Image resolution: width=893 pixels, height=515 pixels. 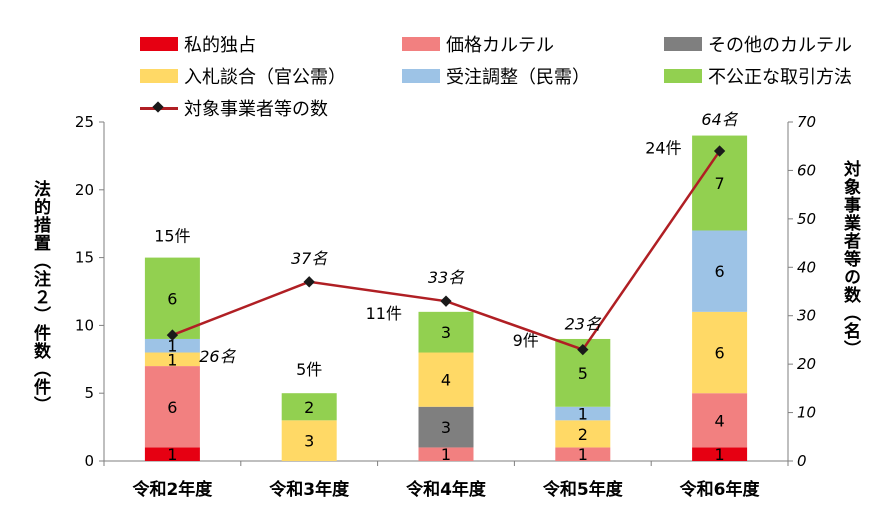 What do you see at coordinates (309, 258) in the screenshot?
I see `line-value-label: 37名` at bounding box center [309, 258].